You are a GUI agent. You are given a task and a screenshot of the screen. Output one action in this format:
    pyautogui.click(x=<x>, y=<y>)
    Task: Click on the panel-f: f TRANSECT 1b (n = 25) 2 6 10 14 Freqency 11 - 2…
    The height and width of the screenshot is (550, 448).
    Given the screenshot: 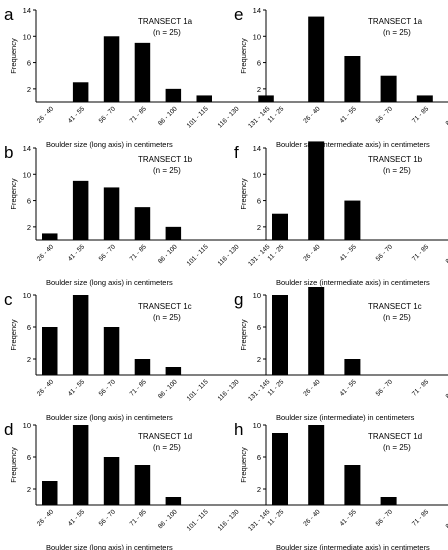 What is the action you would take?
    pyautogui.click(x=341, y=214)
    